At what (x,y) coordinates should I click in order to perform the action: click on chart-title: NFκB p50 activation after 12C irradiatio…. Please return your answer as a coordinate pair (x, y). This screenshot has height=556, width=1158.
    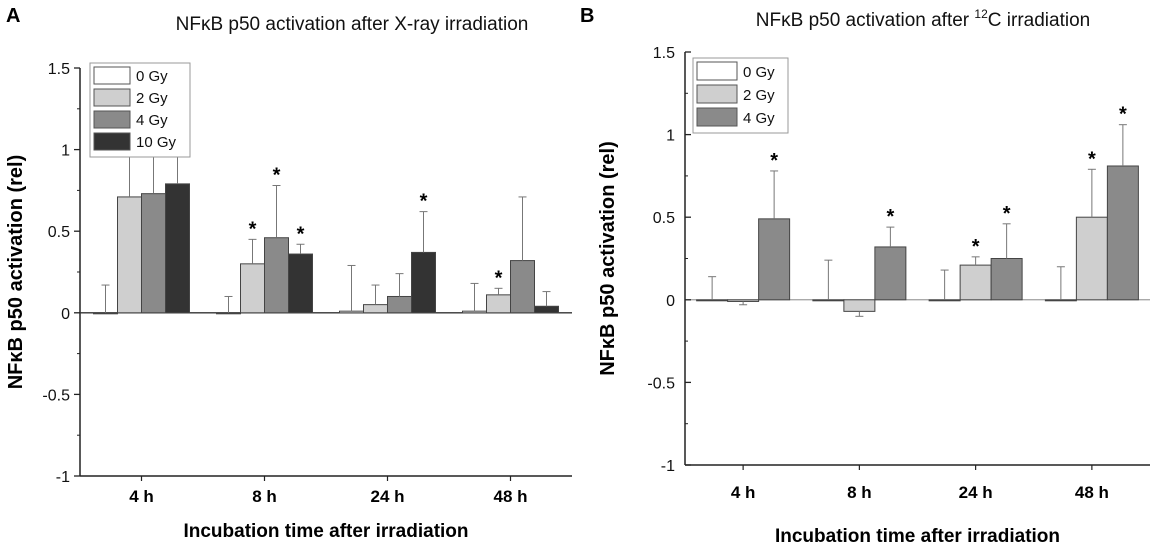
    Looking at the image, I should click on (923, 19).